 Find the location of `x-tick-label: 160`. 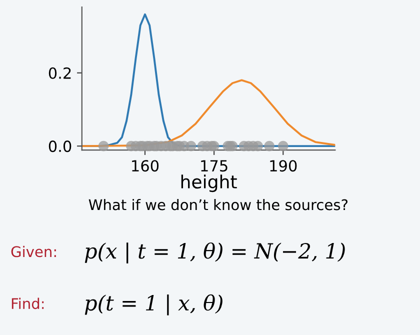

x-tick-label: 160 is located at coordinates (145, 166).